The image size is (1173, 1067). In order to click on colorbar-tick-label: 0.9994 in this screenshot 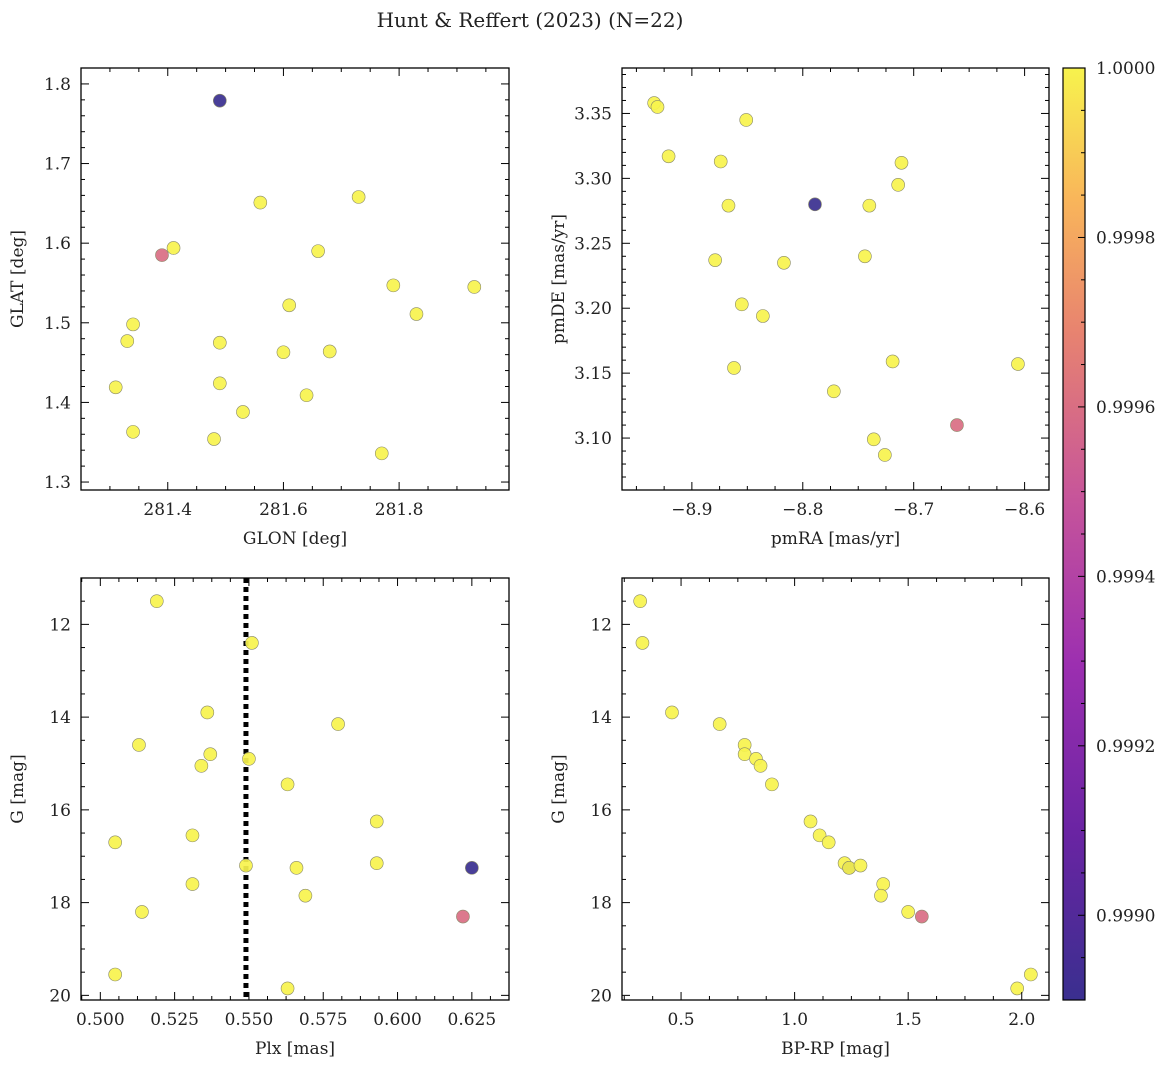, I will do `click(1125, 577)`.